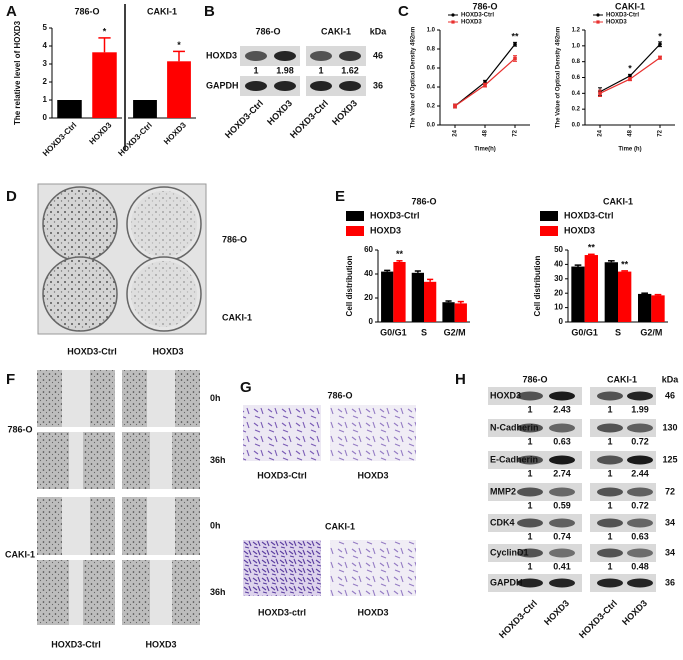  Describe the element at coordinates (562, 536) in the screenshot. I see `ratio-label: 0.74` at that location.